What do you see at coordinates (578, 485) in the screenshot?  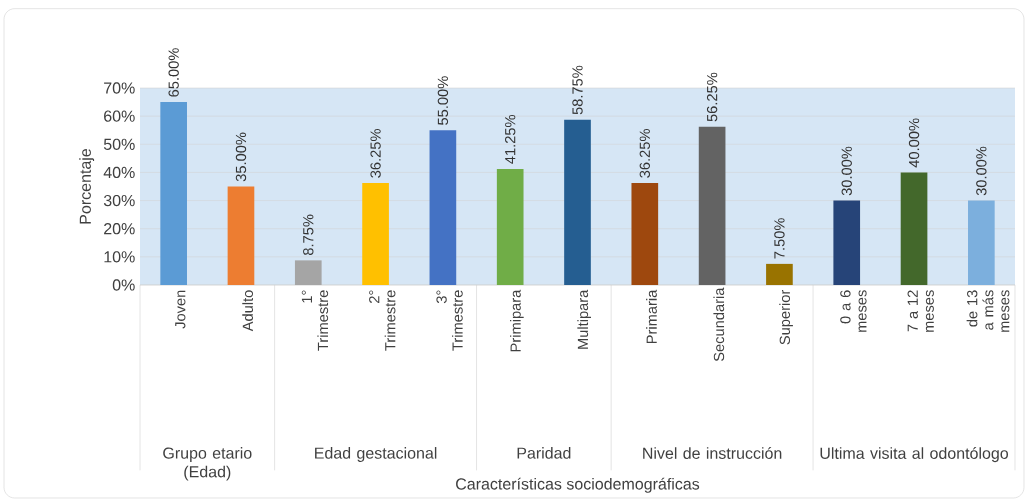 I see `text: Características sociodemográficas` at bounding box center [578, 485].